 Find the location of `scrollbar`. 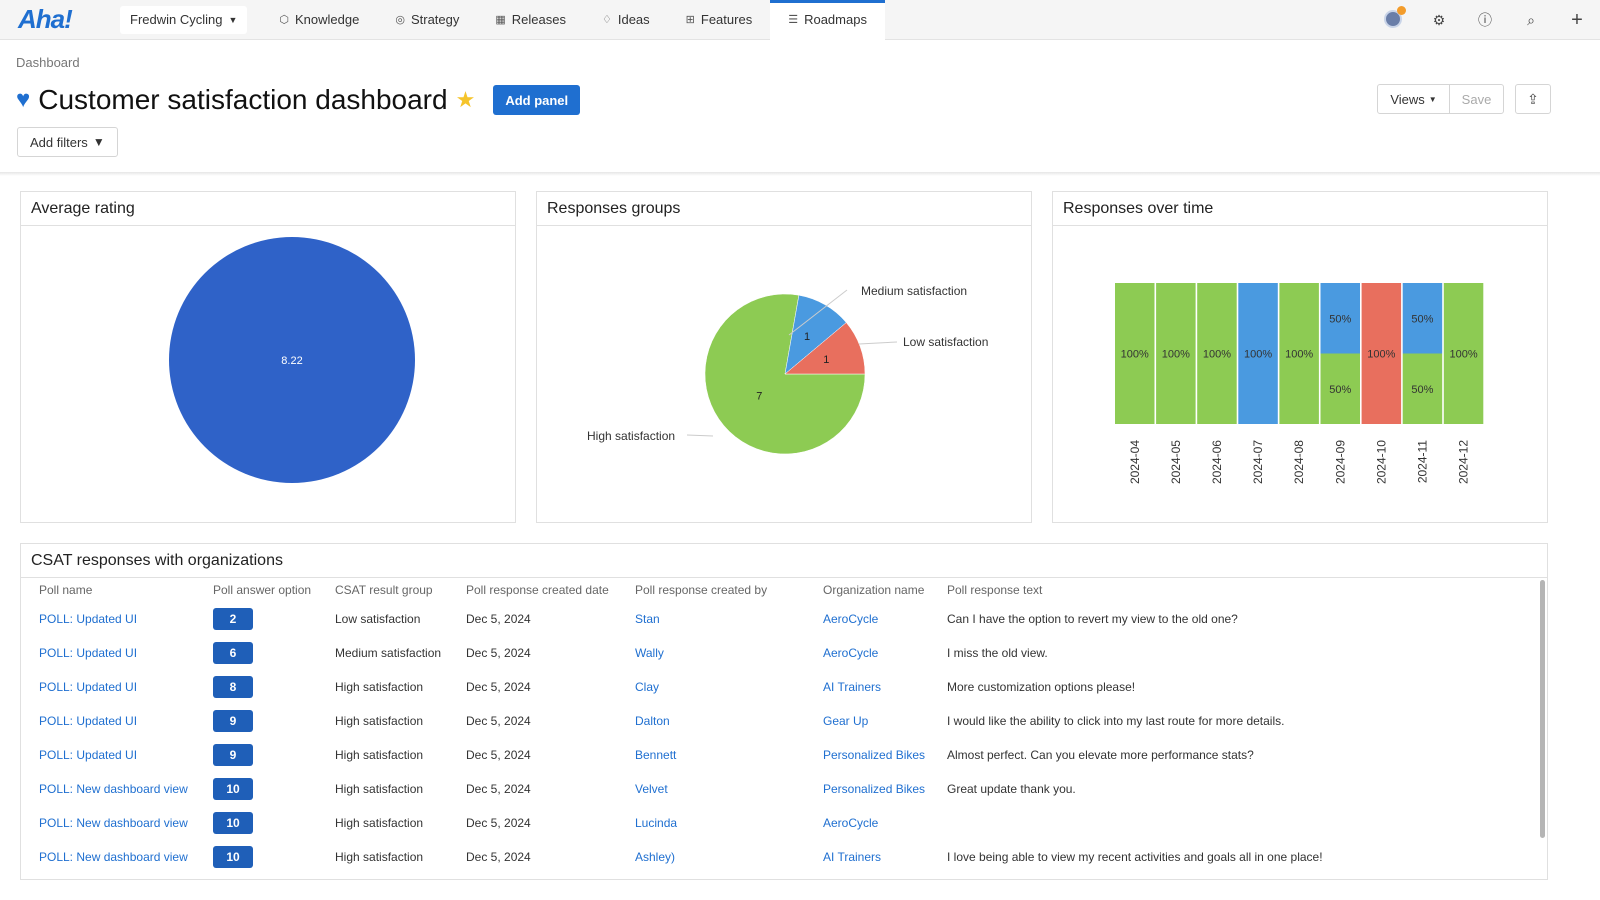

scrollbar is located at coordinates (1542, 709).